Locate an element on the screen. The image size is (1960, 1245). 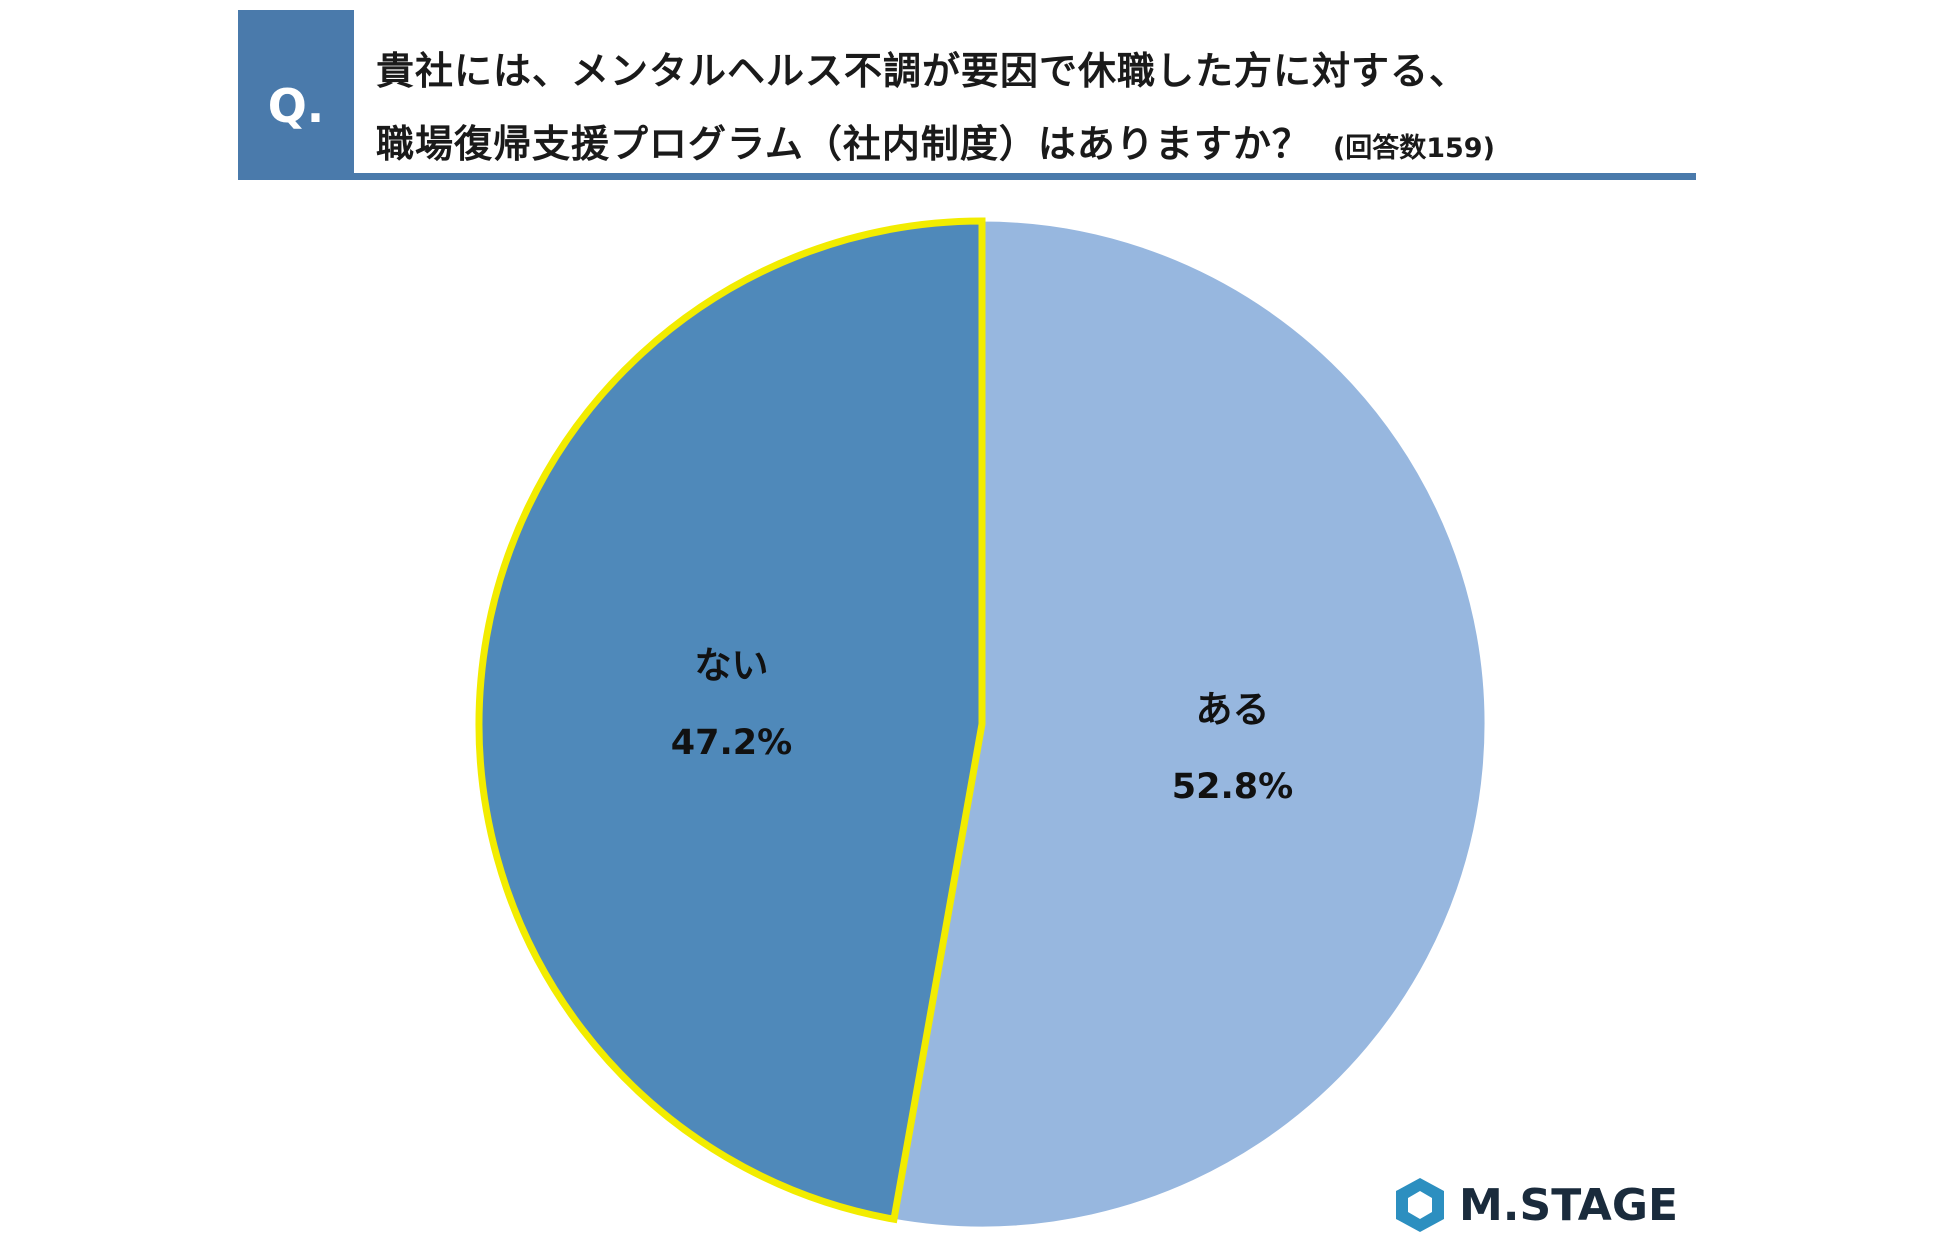
slice-category-label: ない is located at coordinates (731, 665).